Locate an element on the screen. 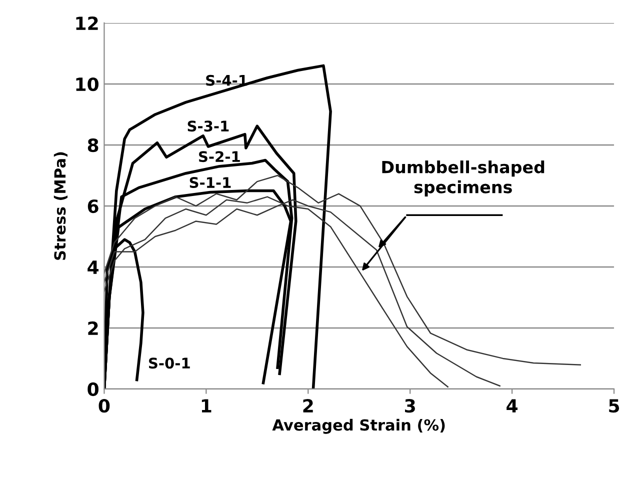 This screenshot has height=479, width=624. y-tick-label: 4 is located at coordinates (93, 267).